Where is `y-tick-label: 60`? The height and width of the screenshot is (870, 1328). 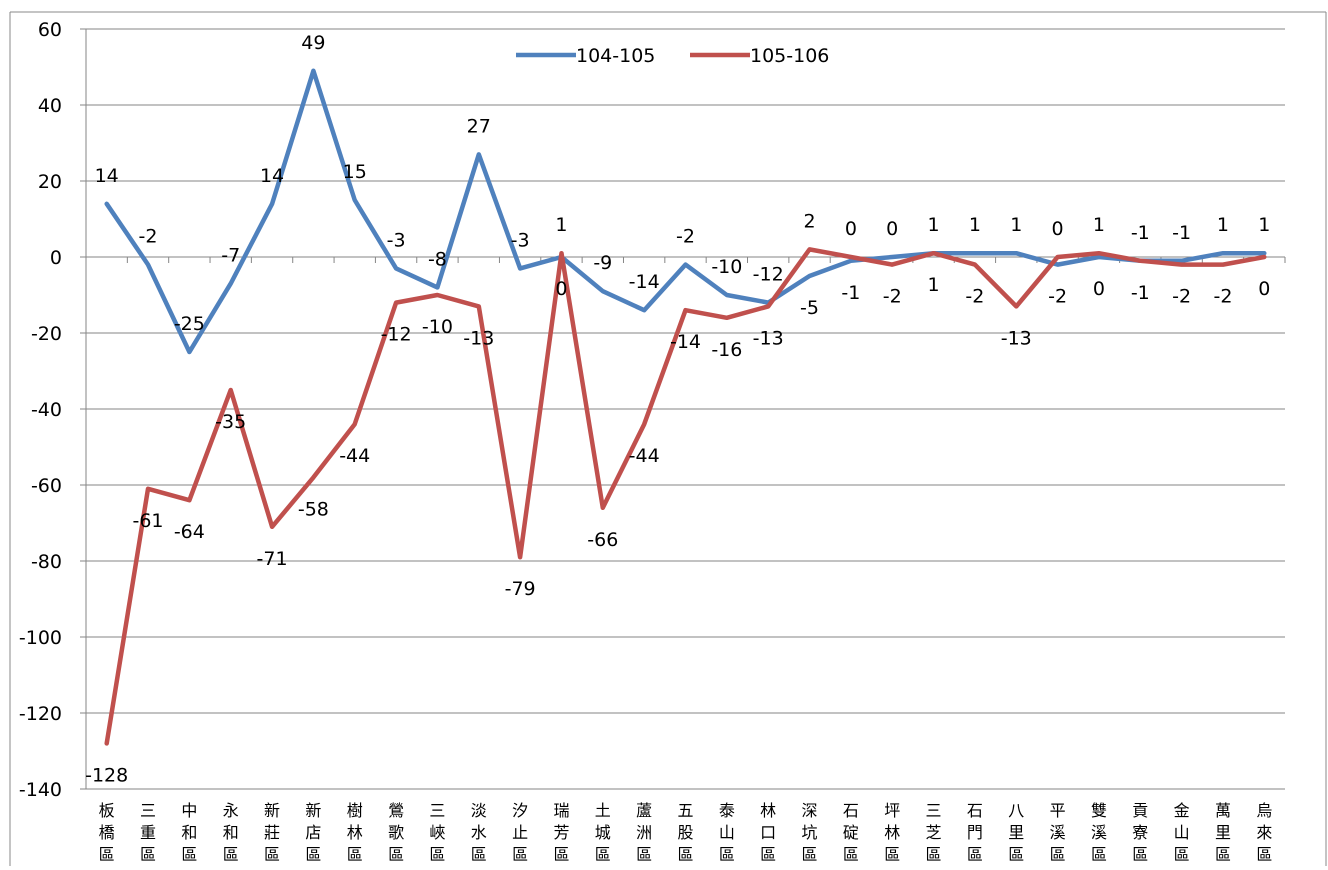
y-tick-label: 60 is located at coordinates (50, 30).